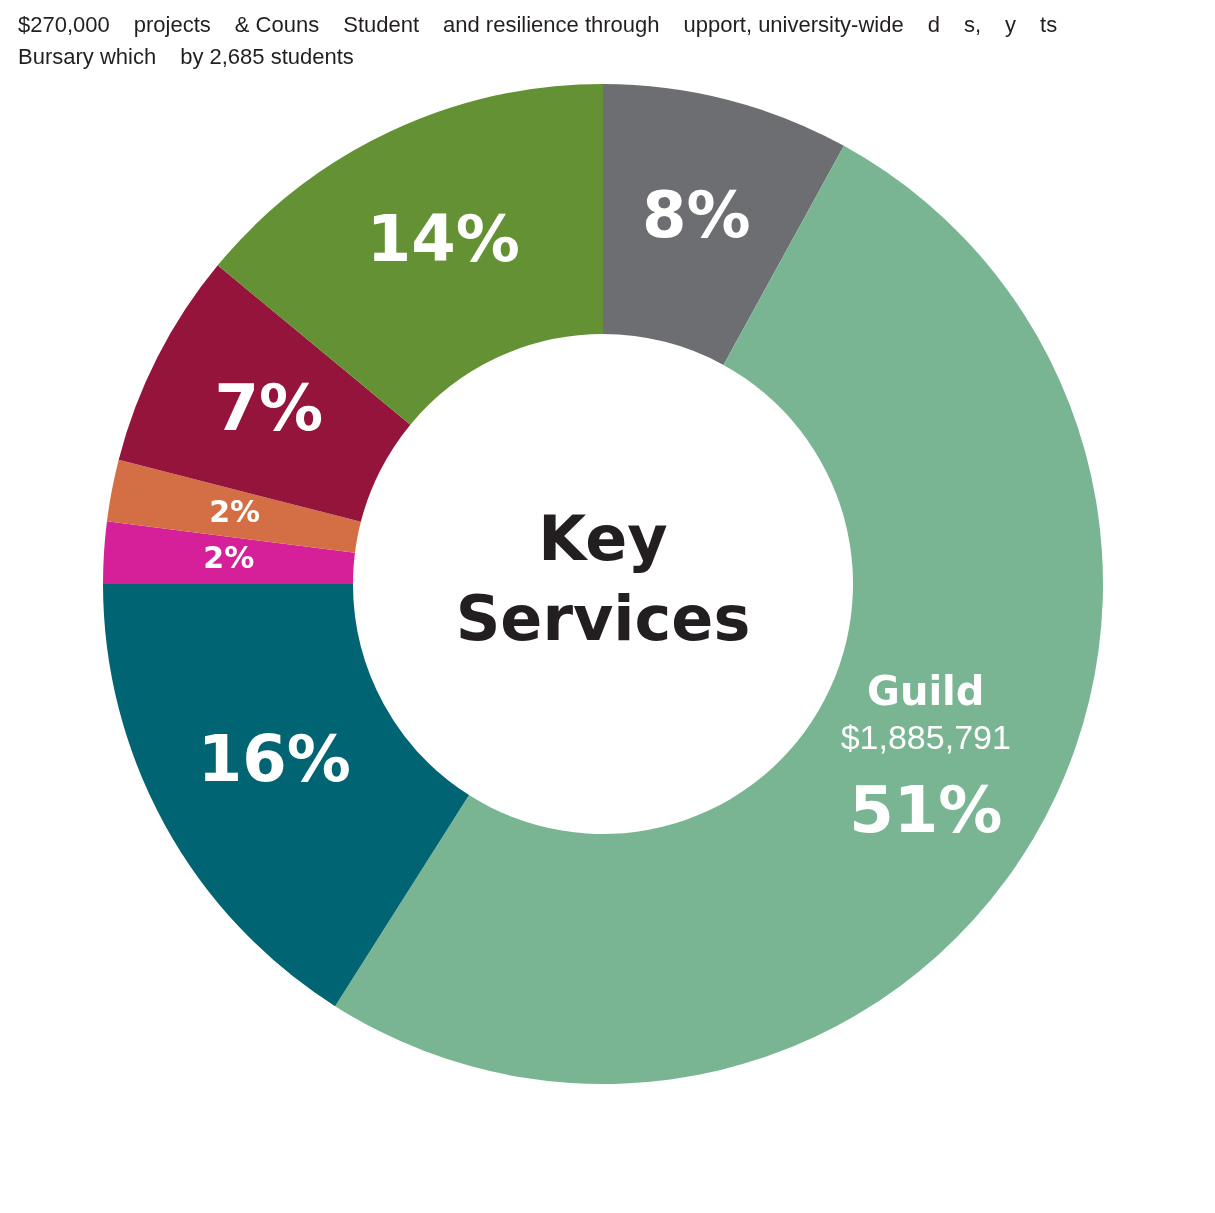 Image resolution: width=1215 pixels, height=1213 pixels. Describe the element at coordinates (793, 25) in the screenshot. I see `text: upport, university-wide` at that location.